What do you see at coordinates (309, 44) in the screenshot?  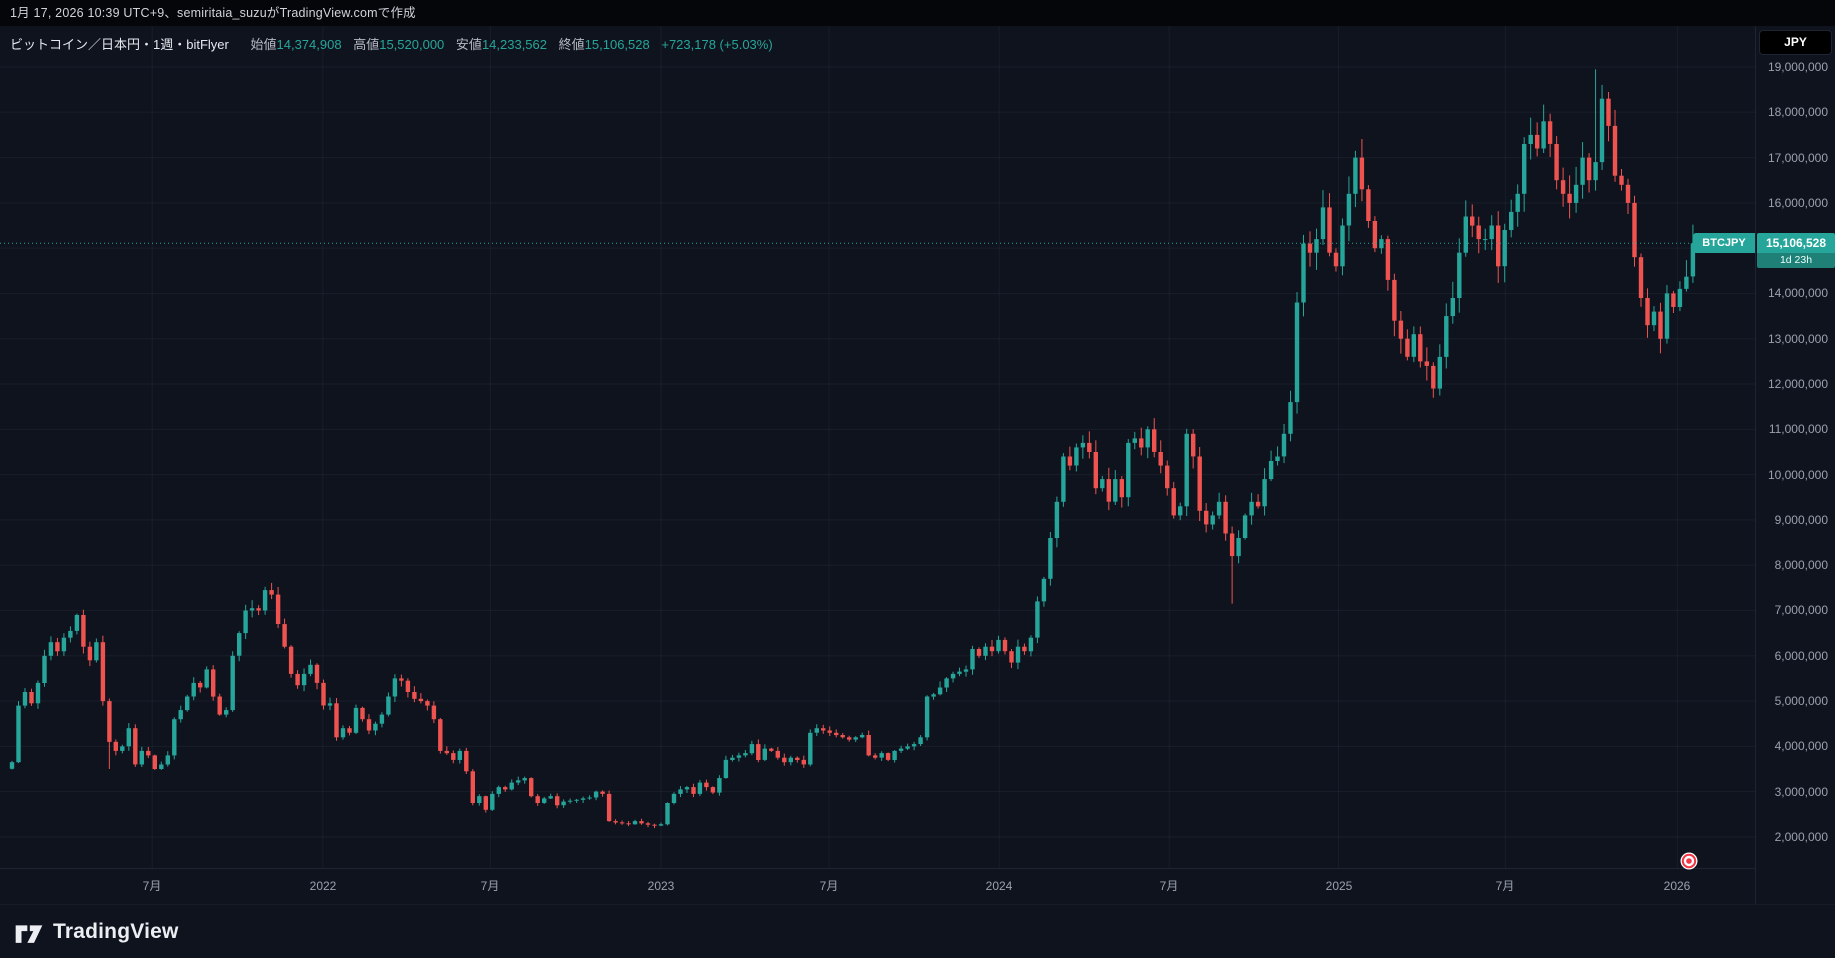 I see `open-value: 14,374,908` at bounding box center [309, 44].